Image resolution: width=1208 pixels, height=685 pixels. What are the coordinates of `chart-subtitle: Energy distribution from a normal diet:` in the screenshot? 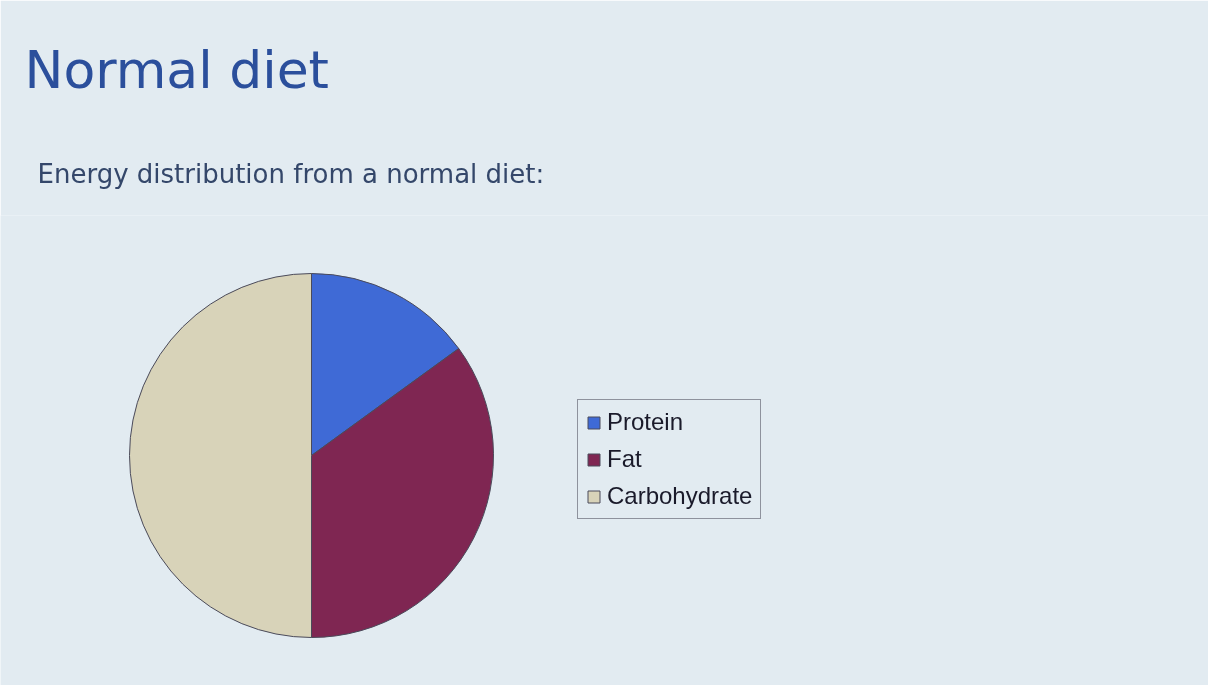 It's located at (291, 173).